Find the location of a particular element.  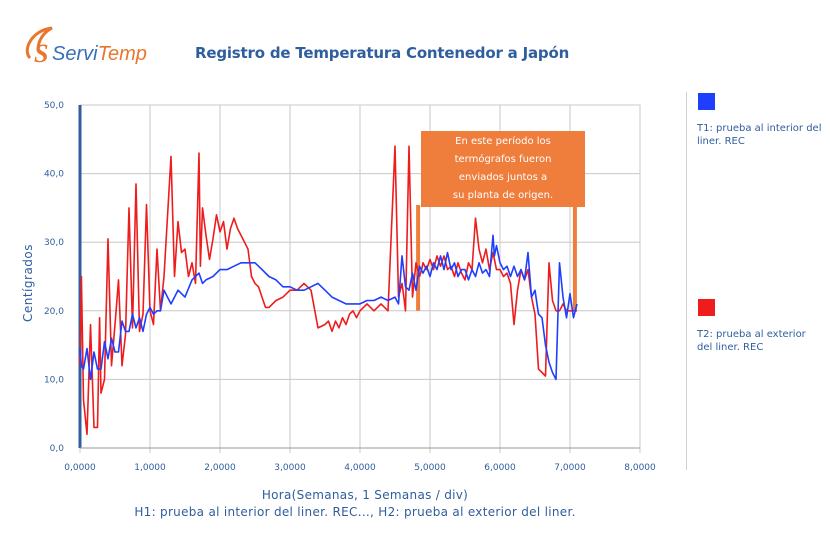

y-tick-label: 50,0 is located at coordinates (54, 106).